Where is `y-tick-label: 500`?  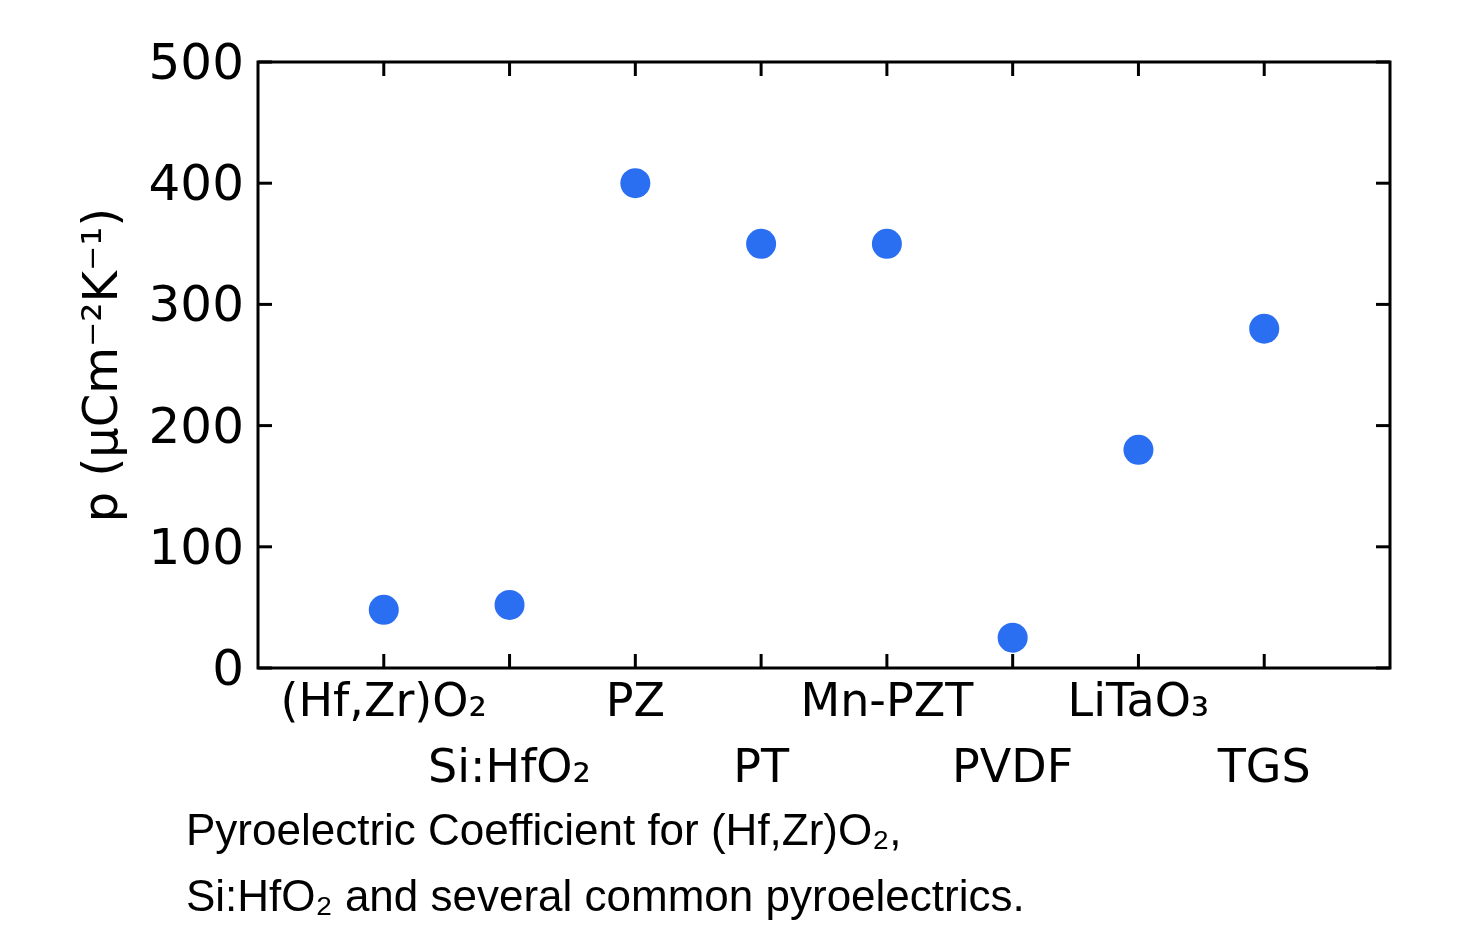 y-tick-label: 500 is located at coordinates (196, 62).